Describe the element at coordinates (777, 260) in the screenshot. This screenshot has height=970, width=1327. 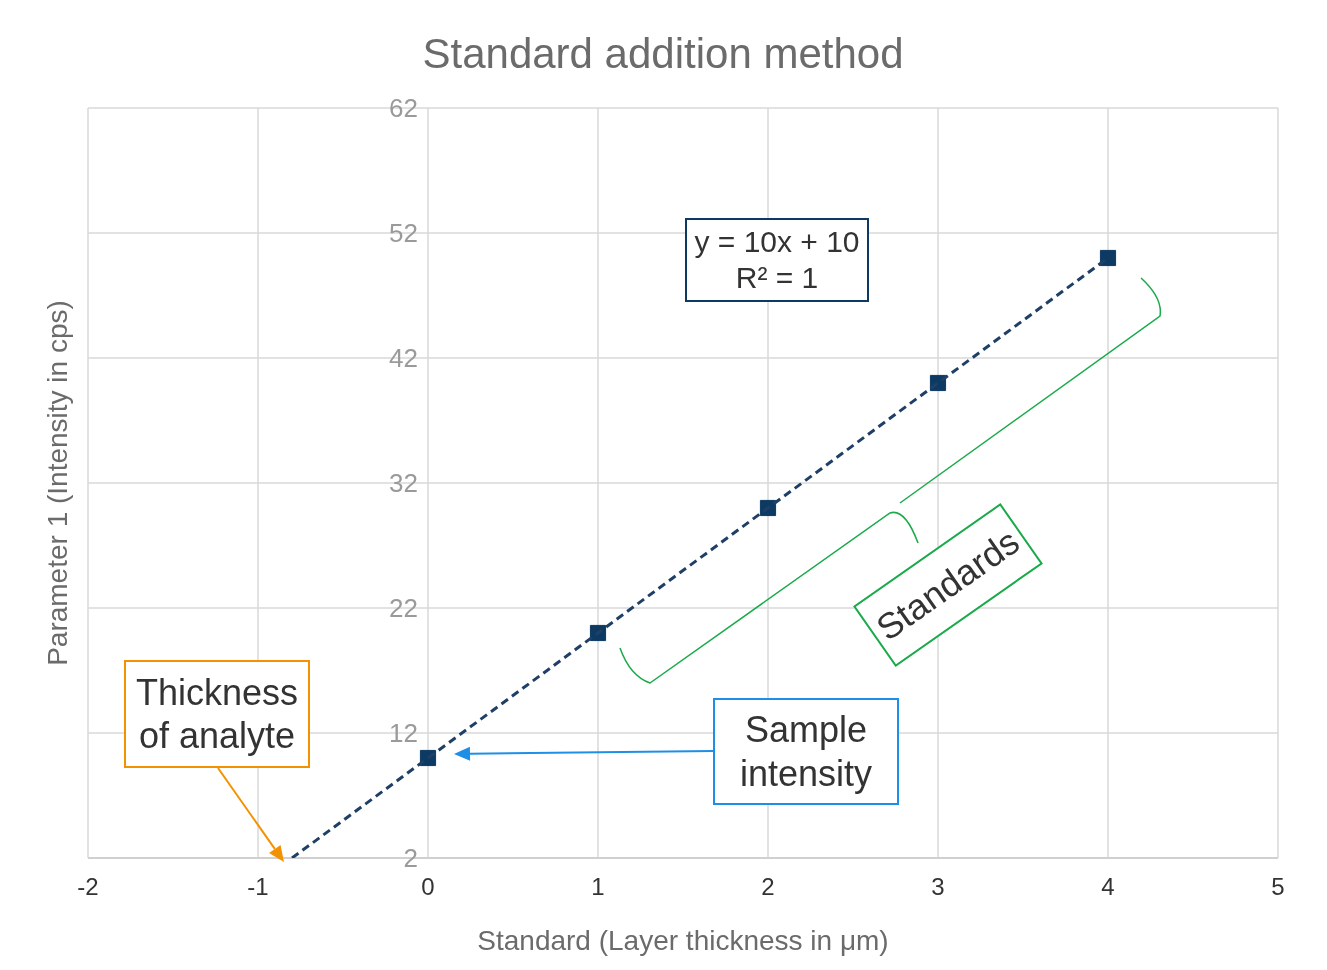
I see `annotation: y = 10x + 10 R² = 1` at that location.